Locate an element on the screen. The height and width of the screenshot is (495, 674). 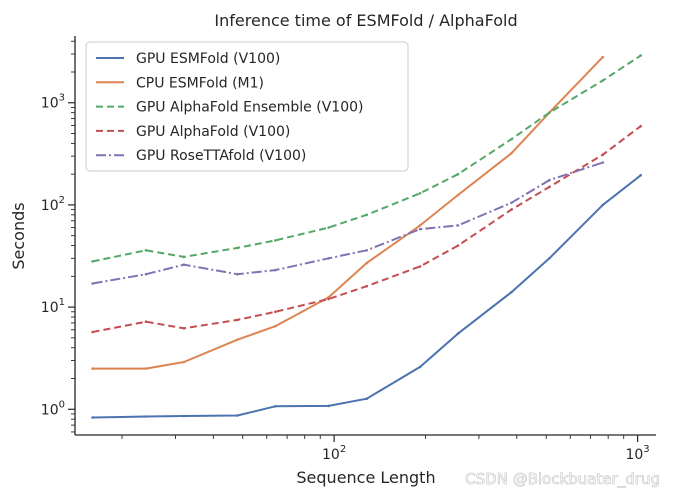
legend-frame is located at coordinates (247, 106).